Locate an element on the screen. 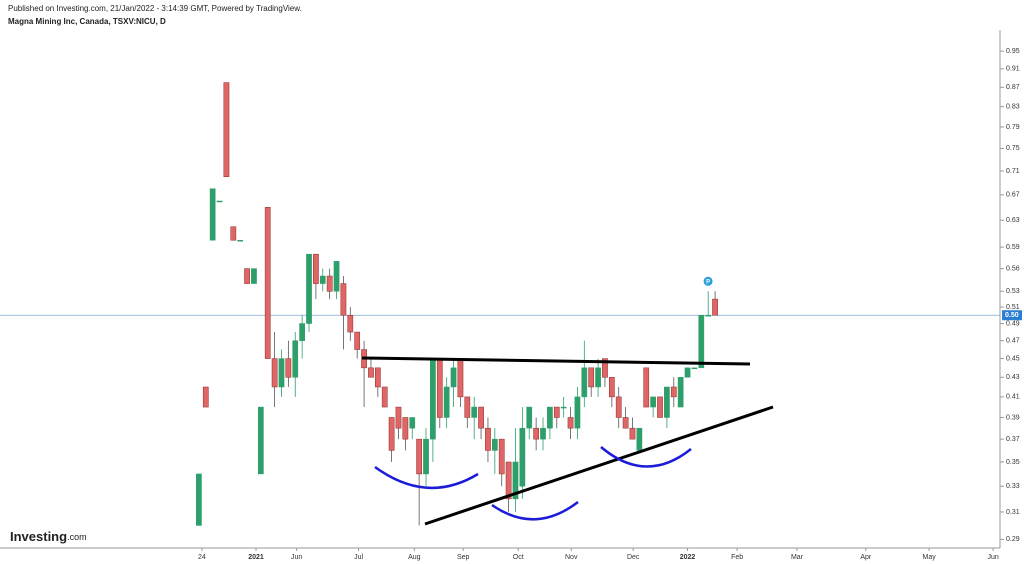 Image resolution: width=1024 pixels, height=564 pixels. x-tick-label: Nov is located at coordinates (571, 557).